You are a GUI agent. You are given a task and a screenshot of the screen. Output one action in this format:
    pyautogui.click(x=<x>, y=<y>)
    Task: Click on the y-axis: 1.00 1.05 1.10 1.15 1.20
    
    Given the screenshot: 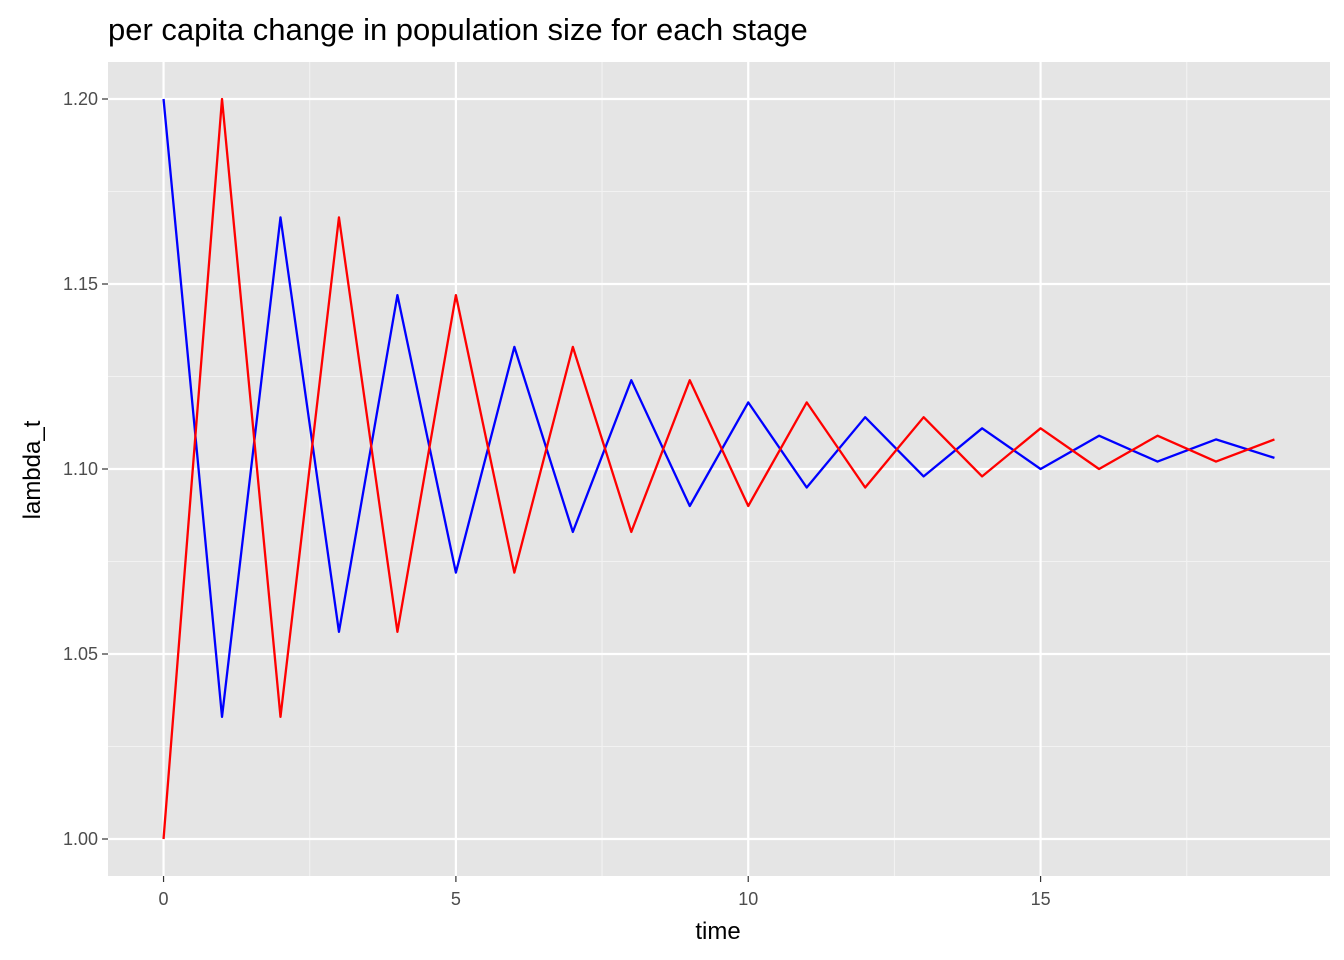 What is the action you would take?
    pyautogui.click(x=85, y=469)
    